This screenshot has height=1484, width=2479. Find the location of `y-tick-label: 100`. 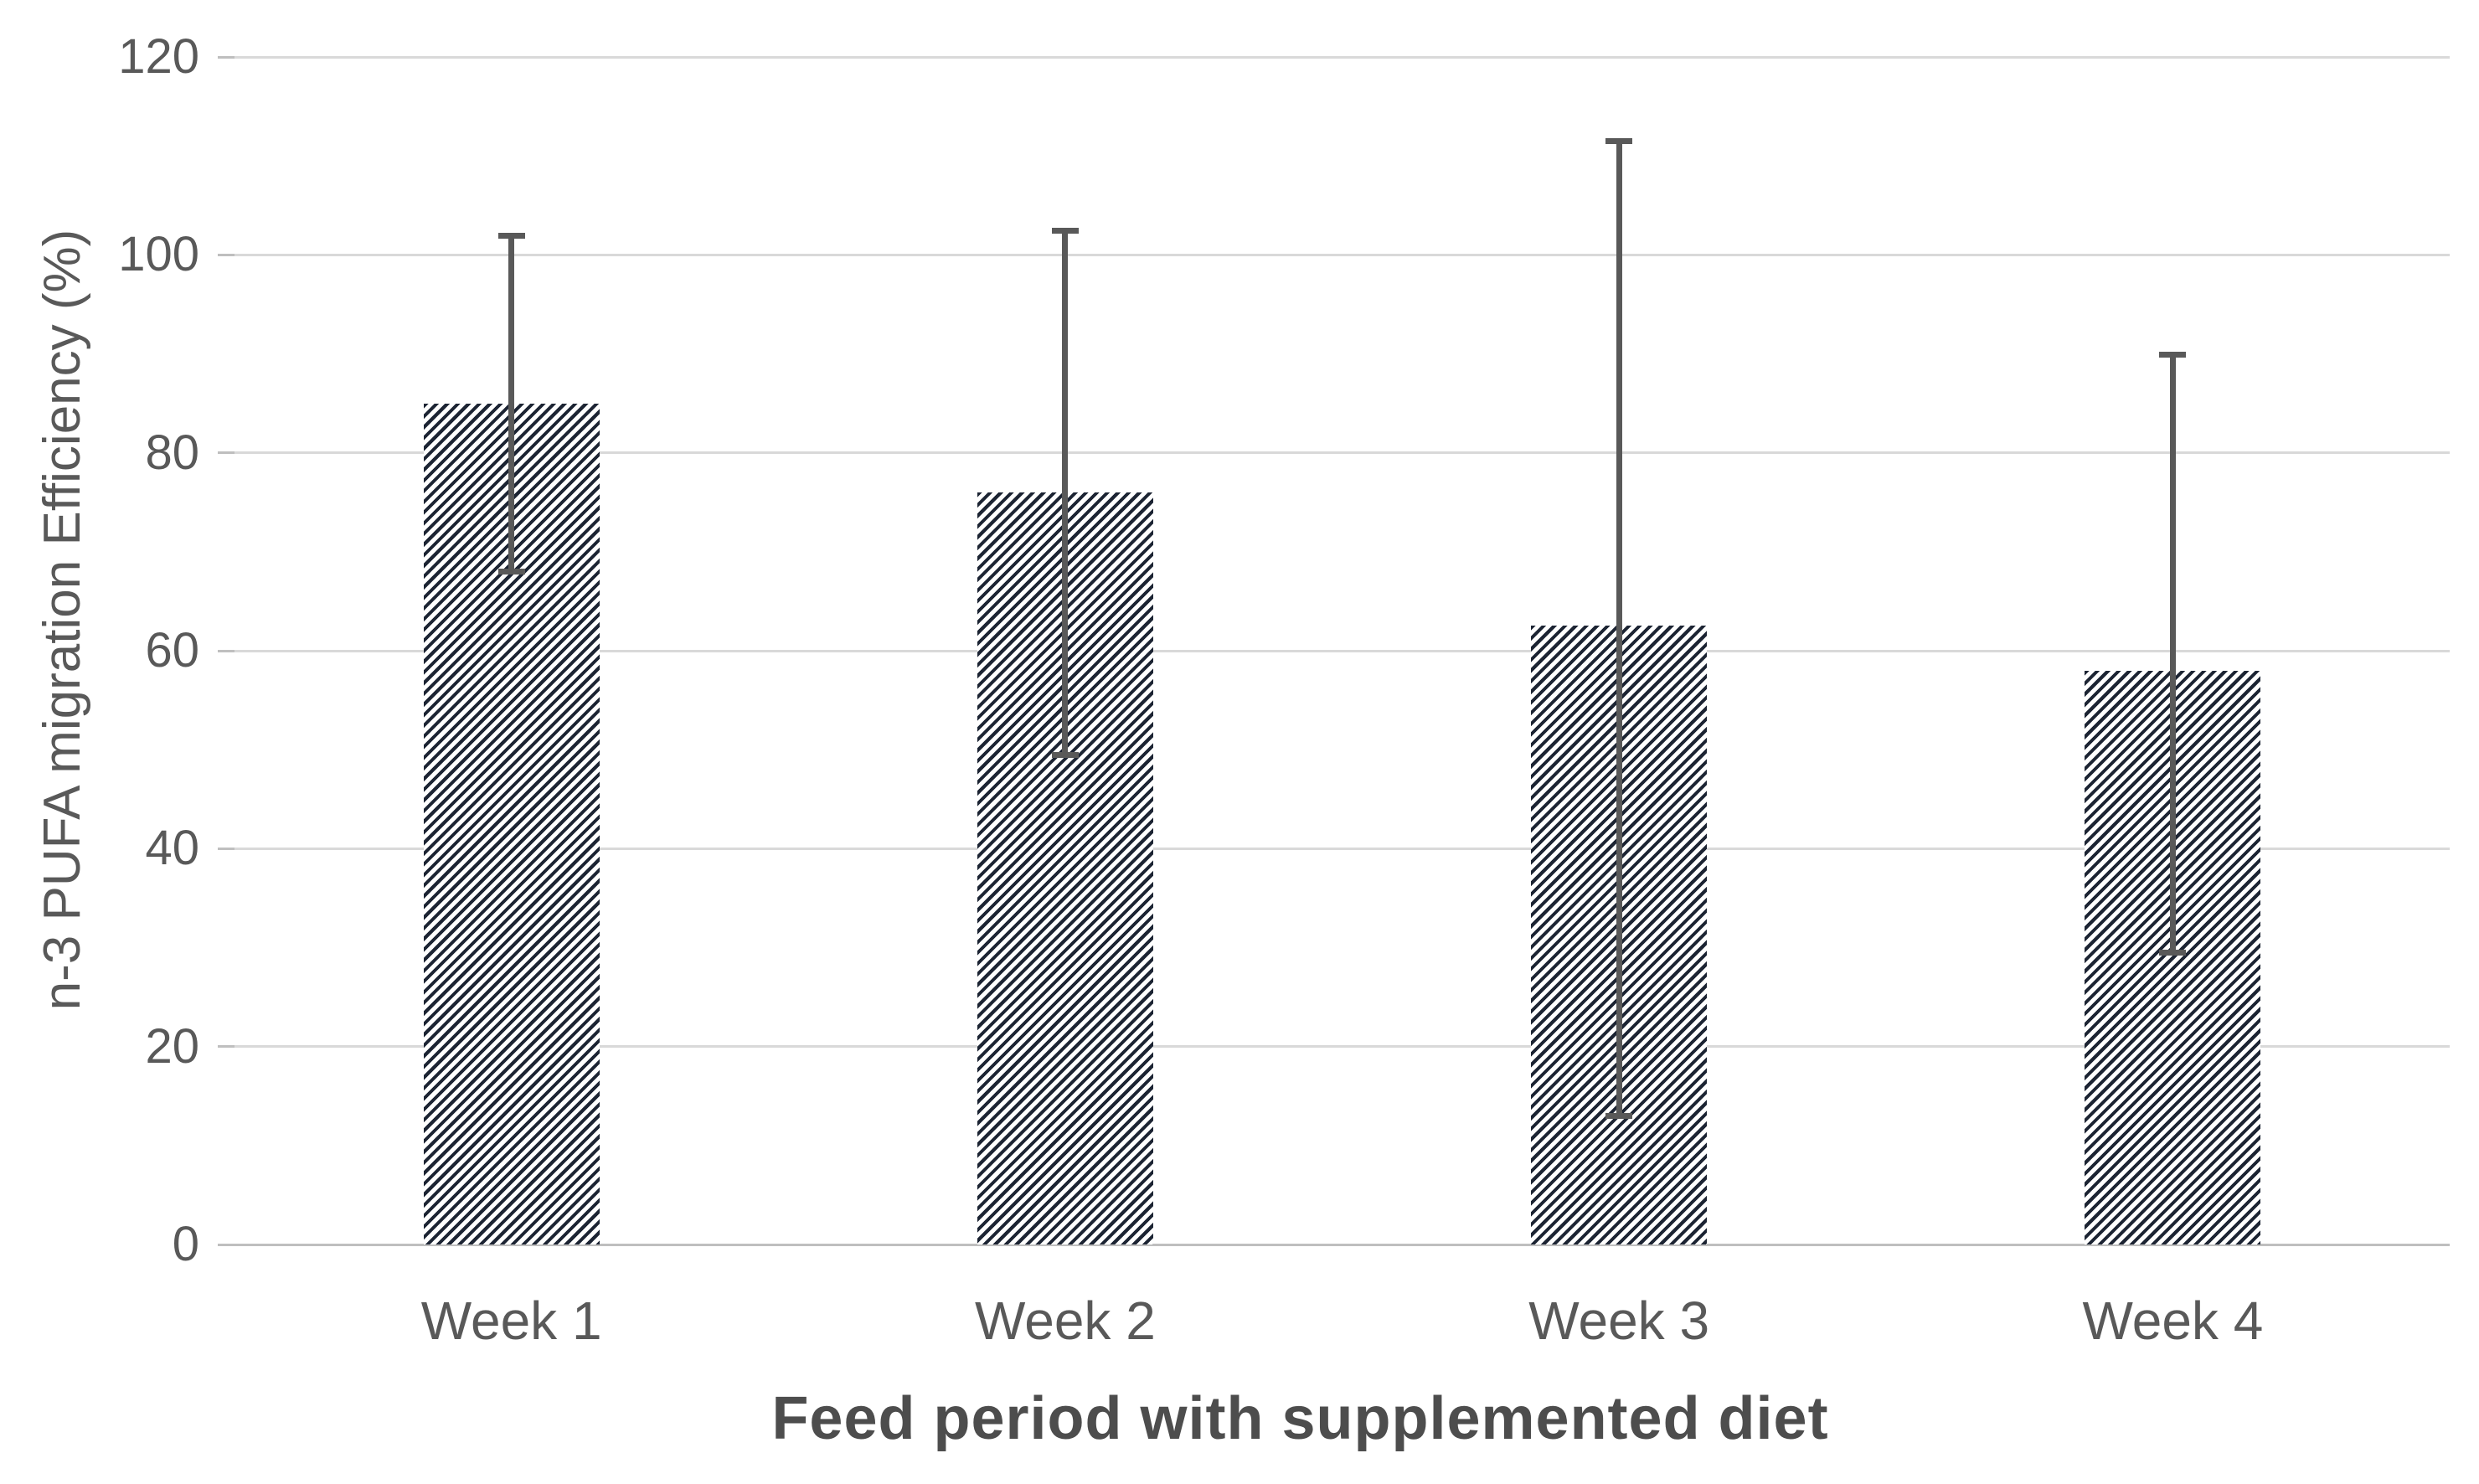

y-tick-label: 100 is located at coordinates (158, 254).